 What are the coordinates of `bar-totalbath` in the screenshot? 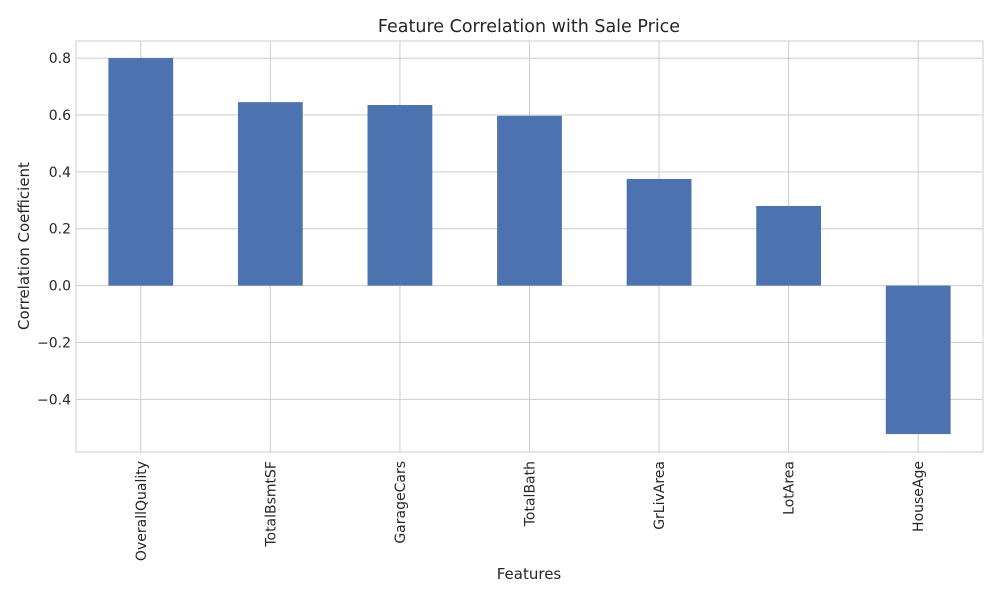 It's located at (529, 200).